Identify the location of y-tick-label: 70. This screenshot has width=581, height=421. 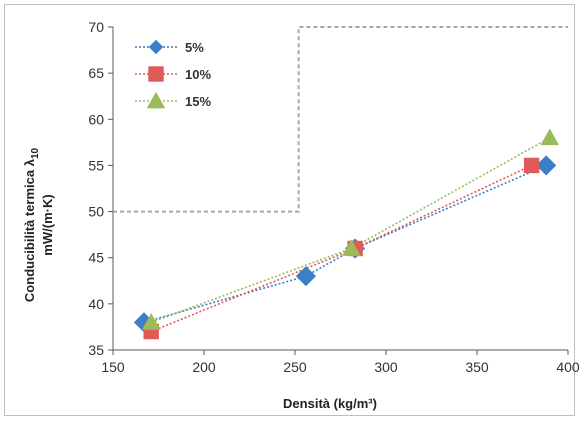
(96, 27).